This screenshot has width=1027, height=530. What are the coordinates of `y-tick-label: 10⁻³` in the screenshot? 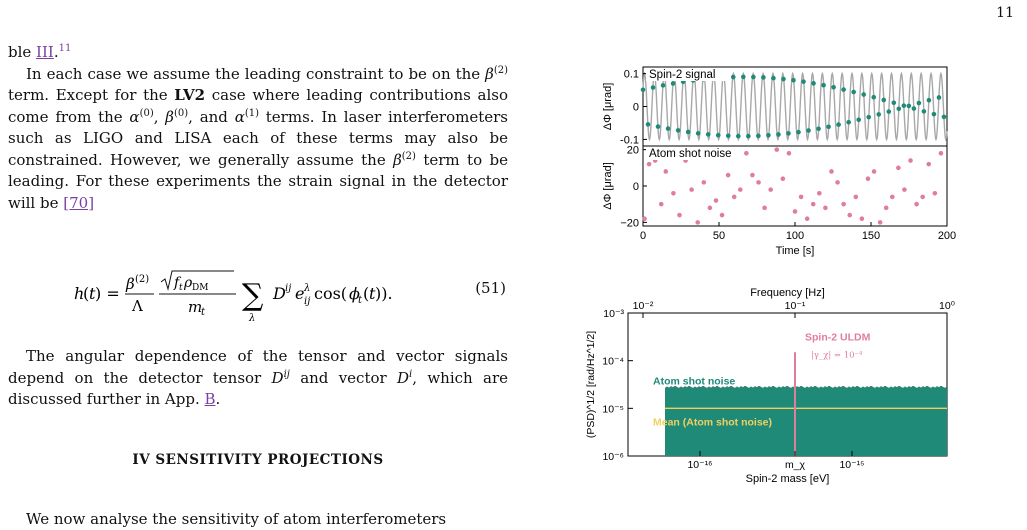 It's located at (613, 314).